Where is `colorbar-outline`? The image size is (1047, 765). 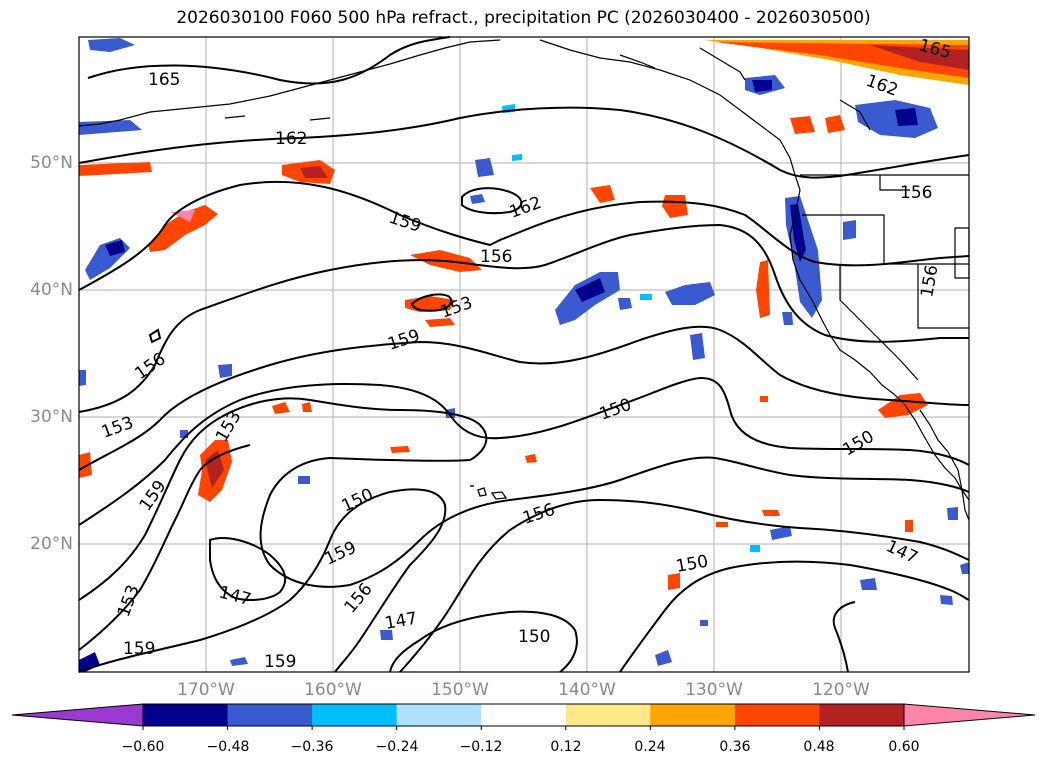 colorbar-outline is located at coordinates (523, 715).